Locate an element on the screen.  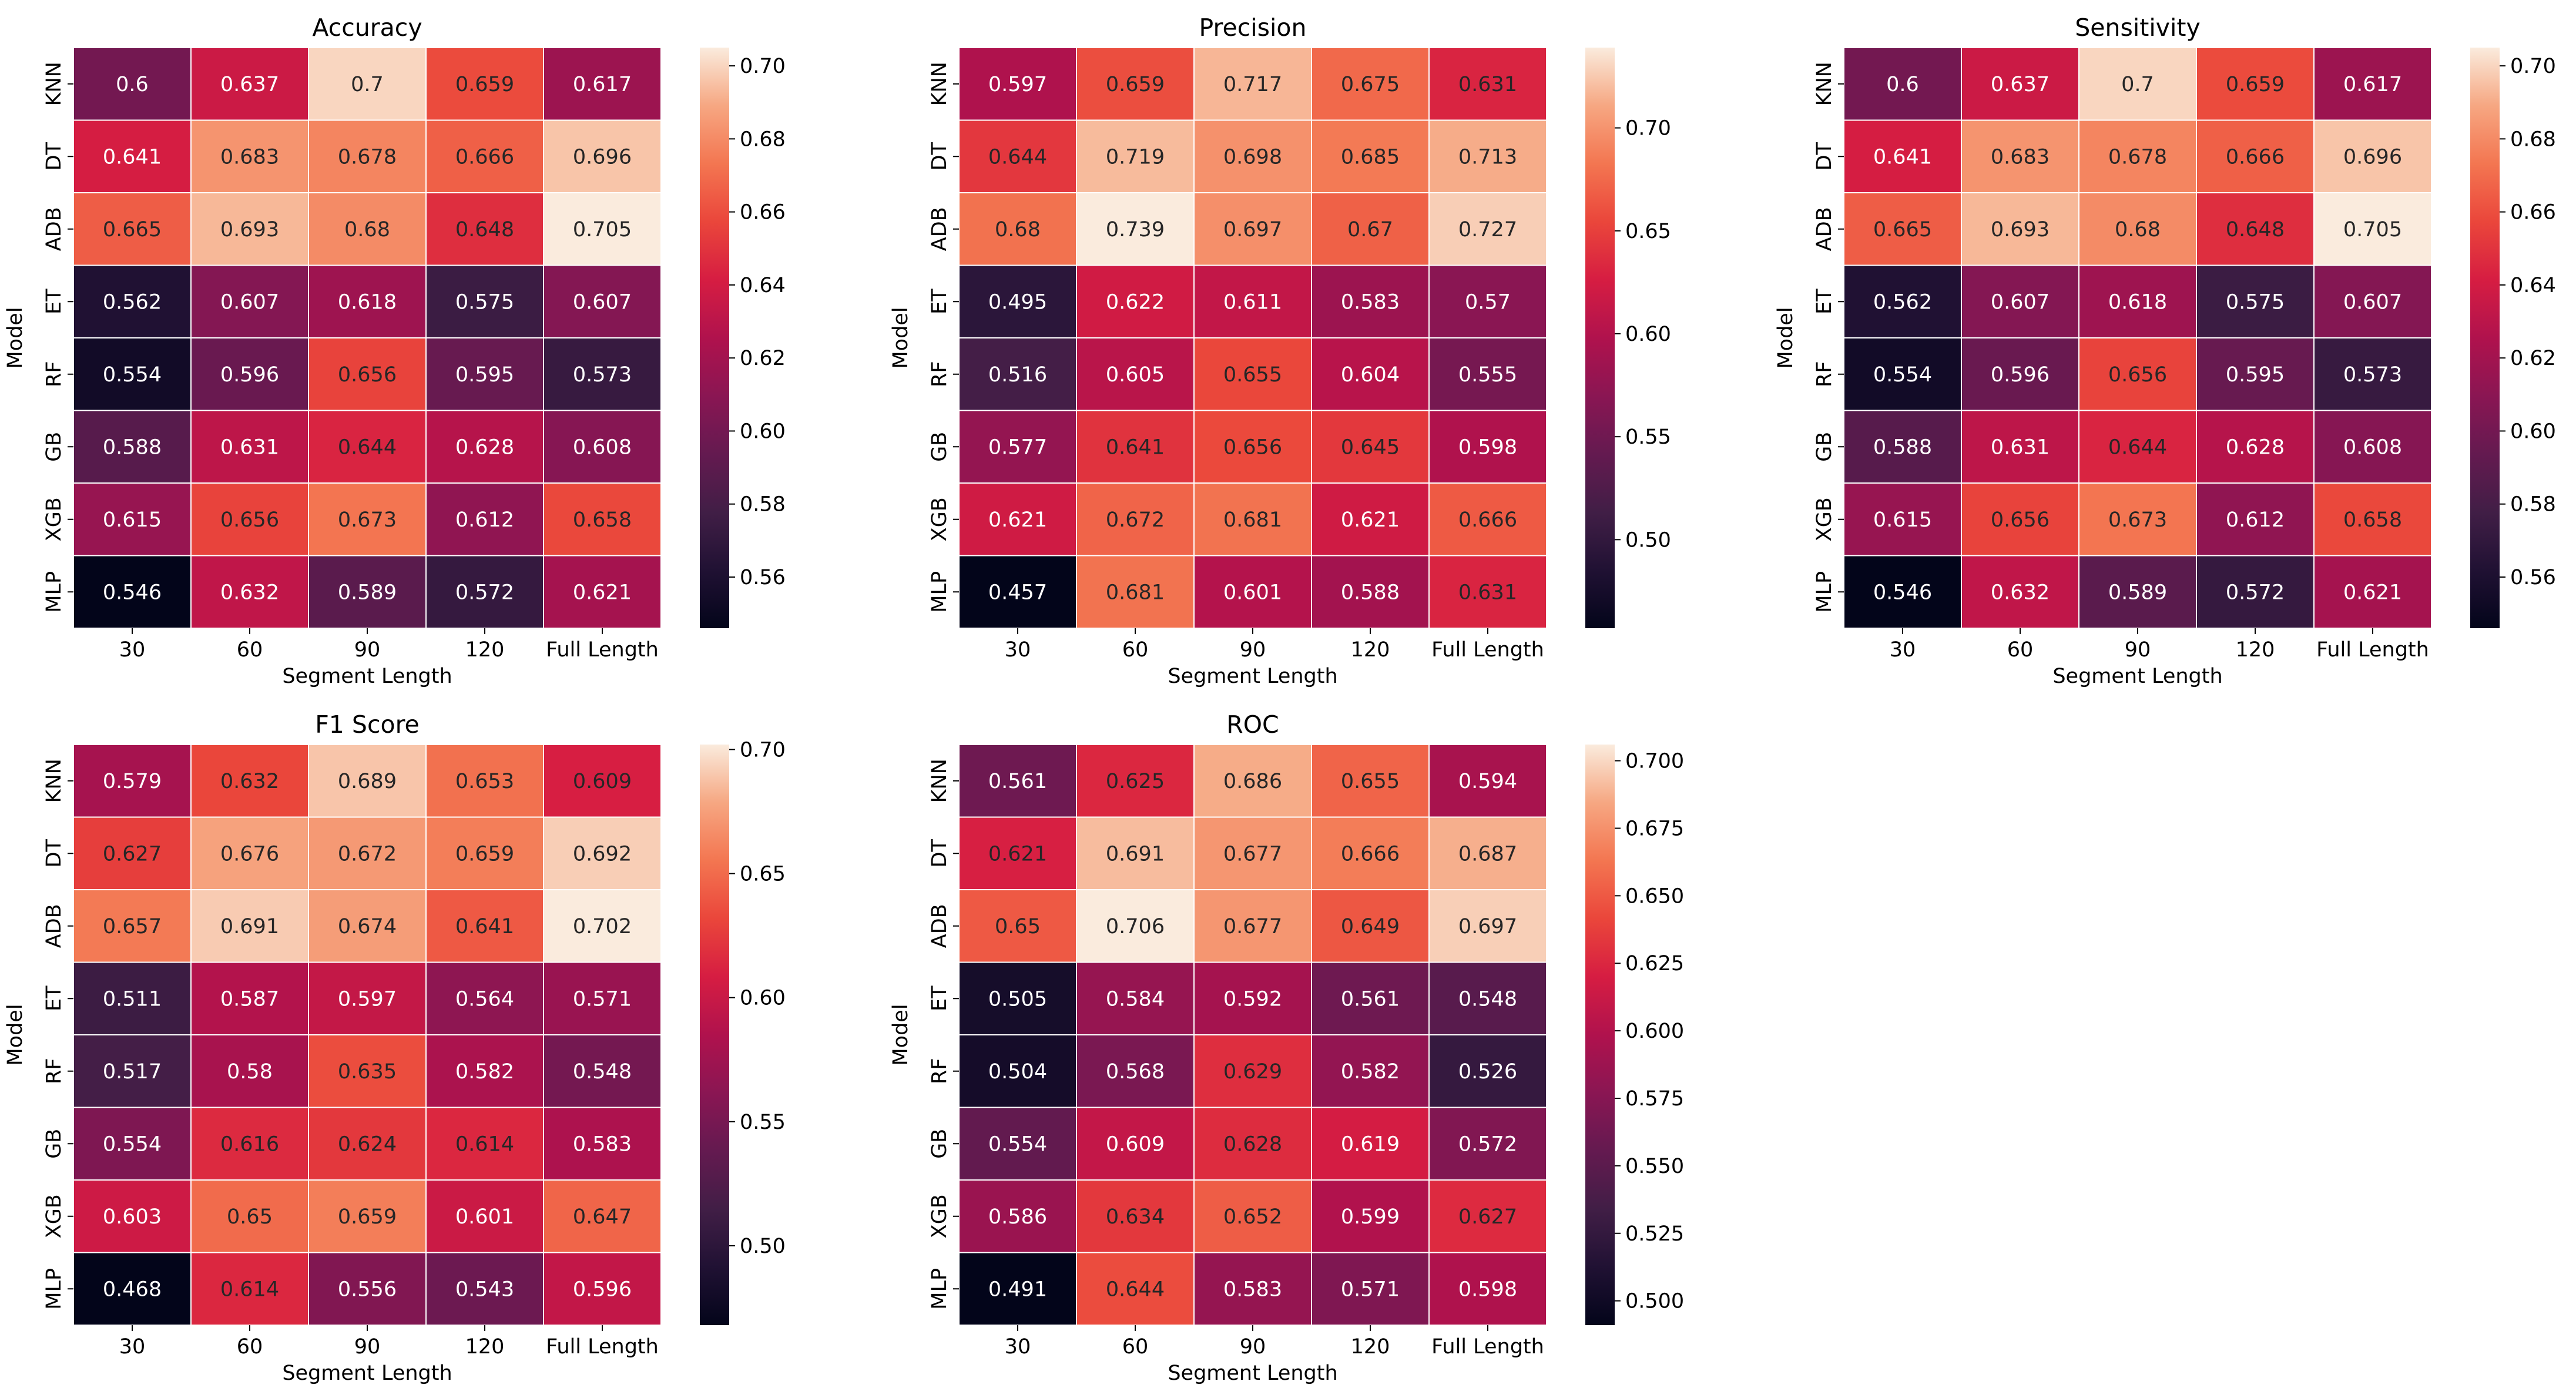
colorbar-tick-label: 0.575 is located at coordinates (1654, 1099).